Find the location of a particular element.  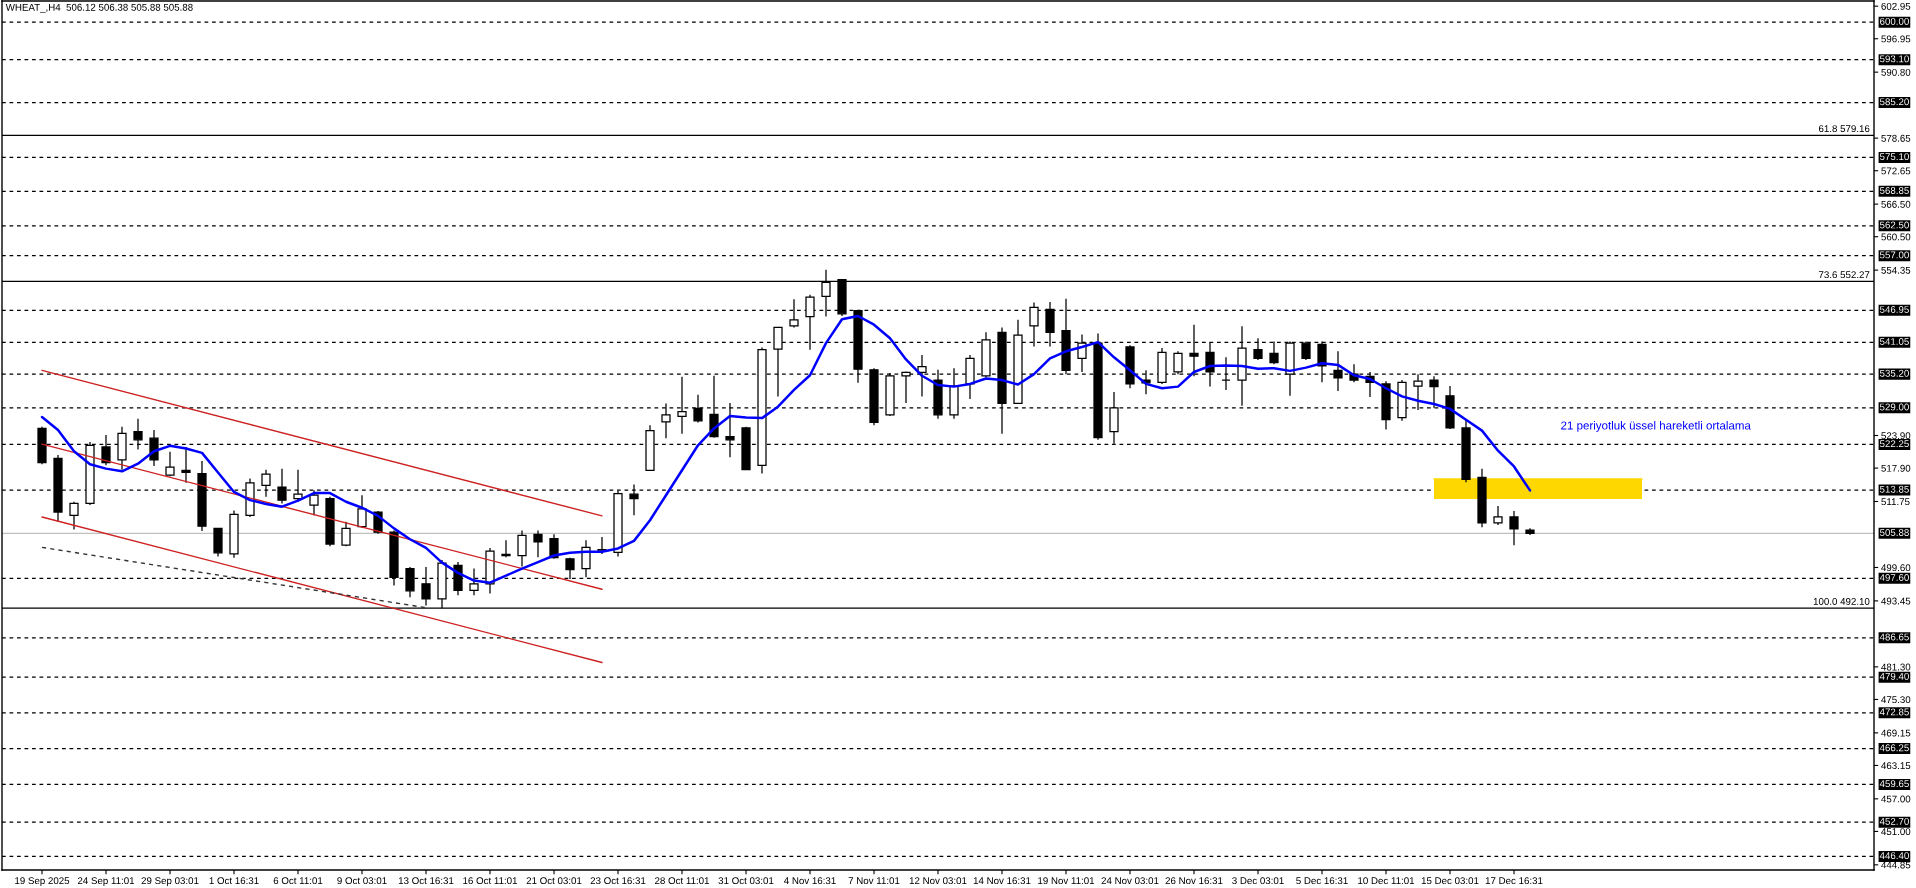

y-tick-label: 451.00 is located at coordinates (1896, 832).